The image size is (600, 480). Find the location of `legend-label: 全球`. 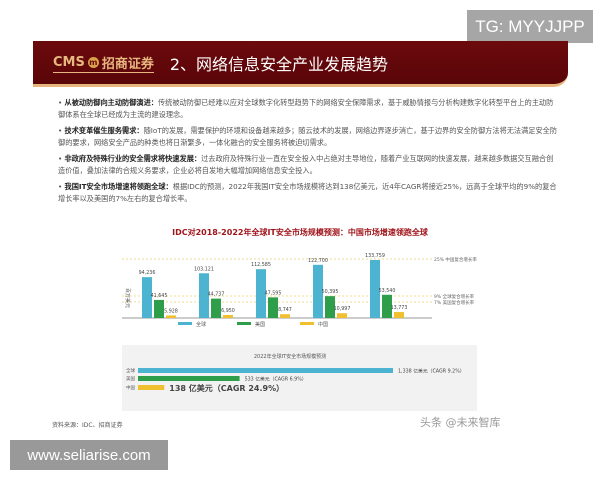

legend-label: 全球 is located at coordinates (201, 324).